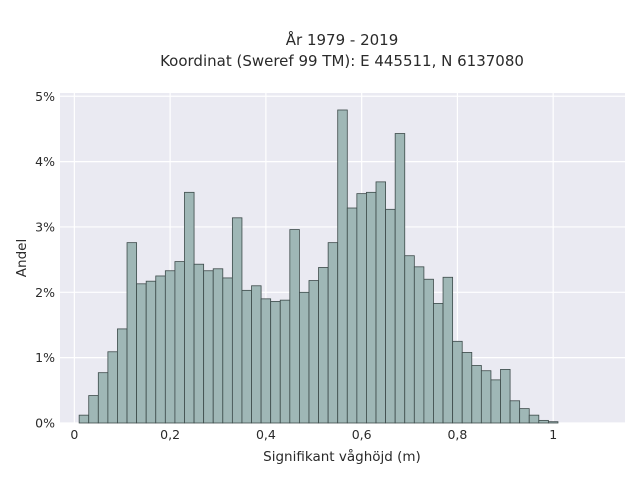 This screenshot has width=640, height=484. Describe the element at coordinates (45, 96) in the screenshot. I see `y-tick-label: 5%` at that location.